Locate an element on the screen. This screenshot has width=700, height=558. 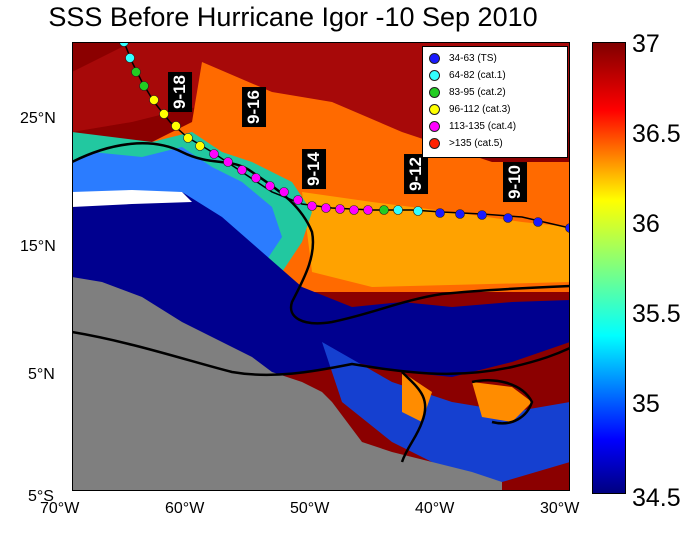
date-label-9-16: 9-16 is located at coordinates (254, 107).